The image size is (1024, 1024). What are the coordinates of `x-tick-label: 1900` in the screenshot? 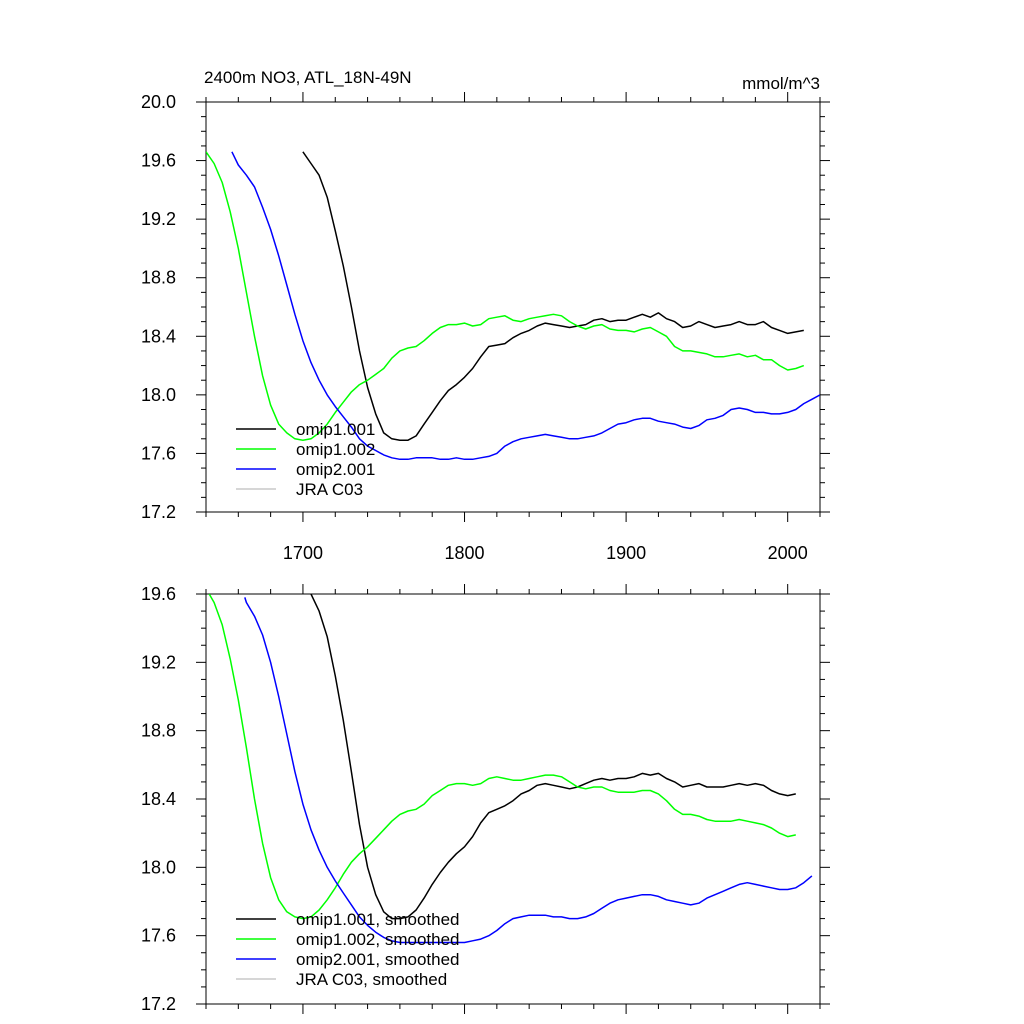 It's located at (626, 553).